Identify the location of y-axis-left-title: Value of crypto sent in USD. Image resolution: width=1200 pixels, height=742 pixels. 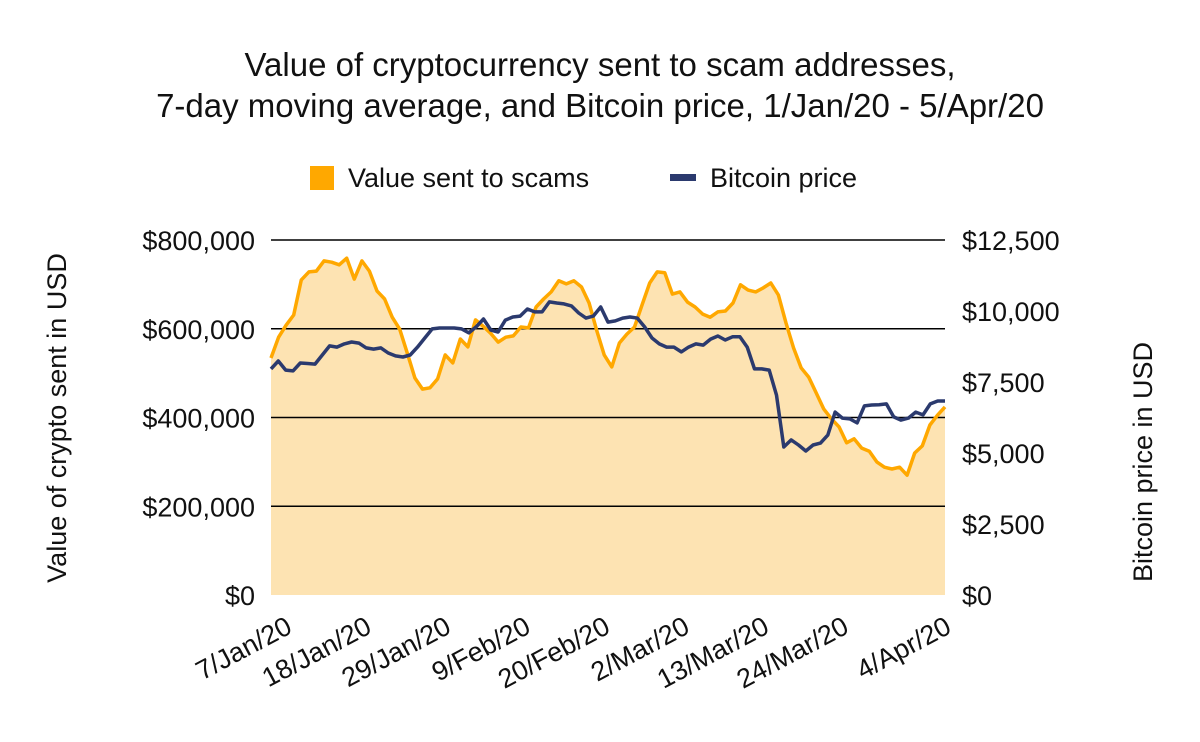
(57, 418).